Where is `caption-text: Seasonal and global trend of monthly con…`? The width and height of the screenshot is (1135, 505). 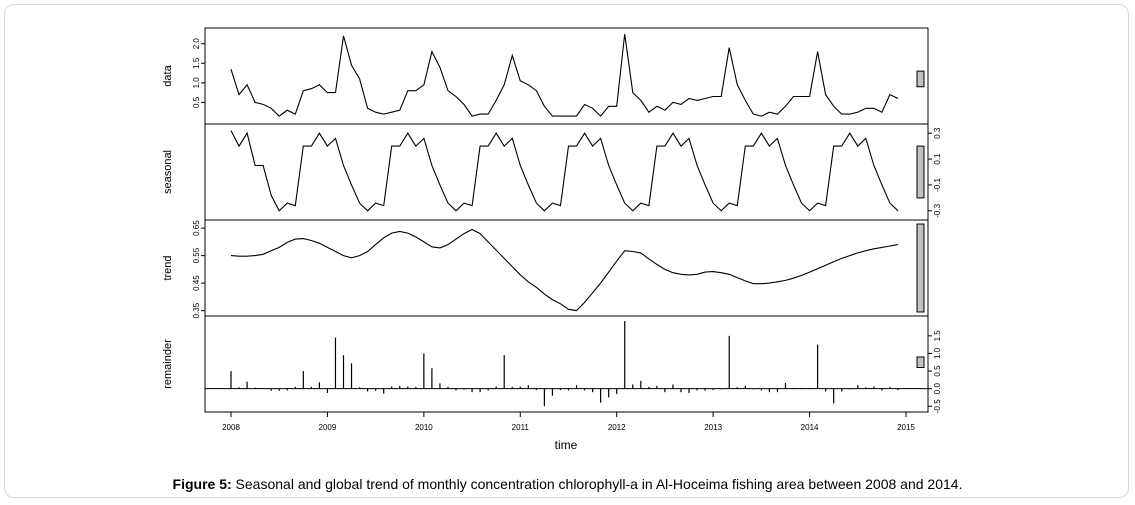 caption-text: Seasonal and global trend of monthly con… is located at coordinates (597, 484).